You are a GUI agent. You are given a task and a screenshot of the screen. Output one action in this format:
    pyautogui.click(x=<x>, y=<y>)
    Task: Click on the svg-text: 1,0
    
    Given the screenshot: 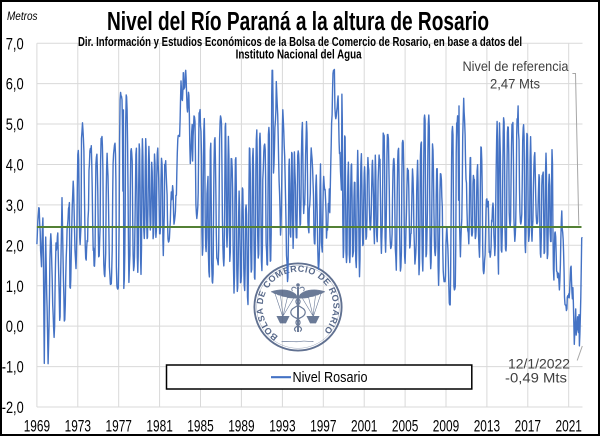 What is the action you would take?
    pyautogui.click(x=15, y=286)
    